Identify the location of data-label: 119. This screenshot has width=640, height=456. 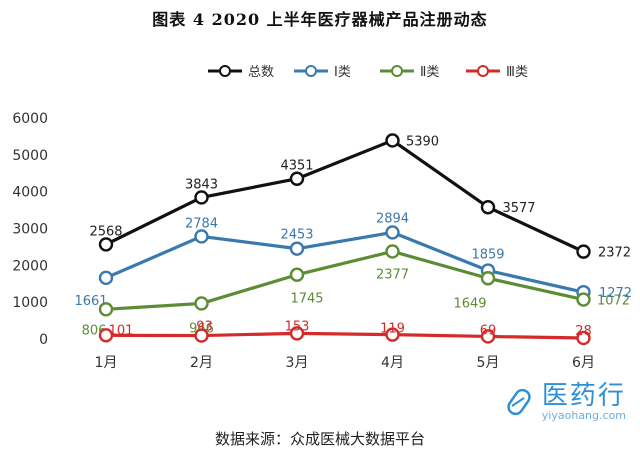
(392, 329).